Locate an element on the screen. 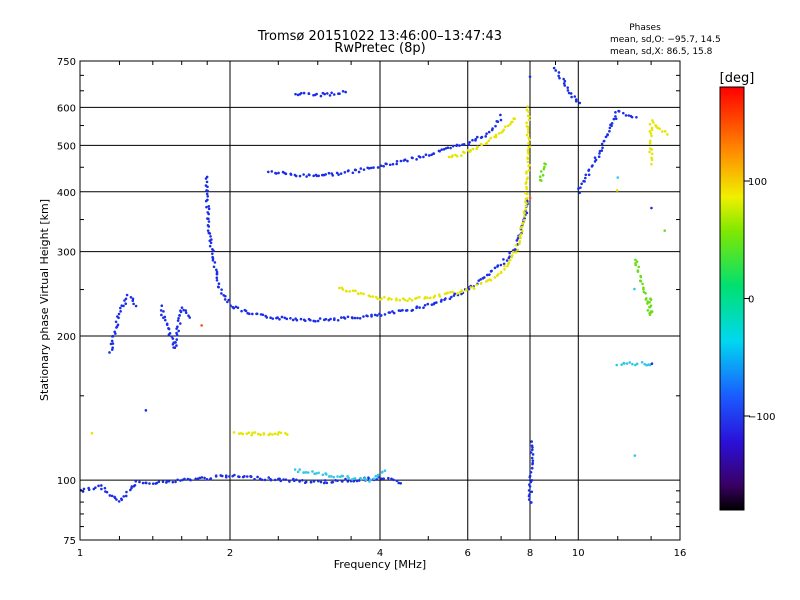 The image size is (800, 600). x-tick-label: 16 is located at coordinates (680, 553).